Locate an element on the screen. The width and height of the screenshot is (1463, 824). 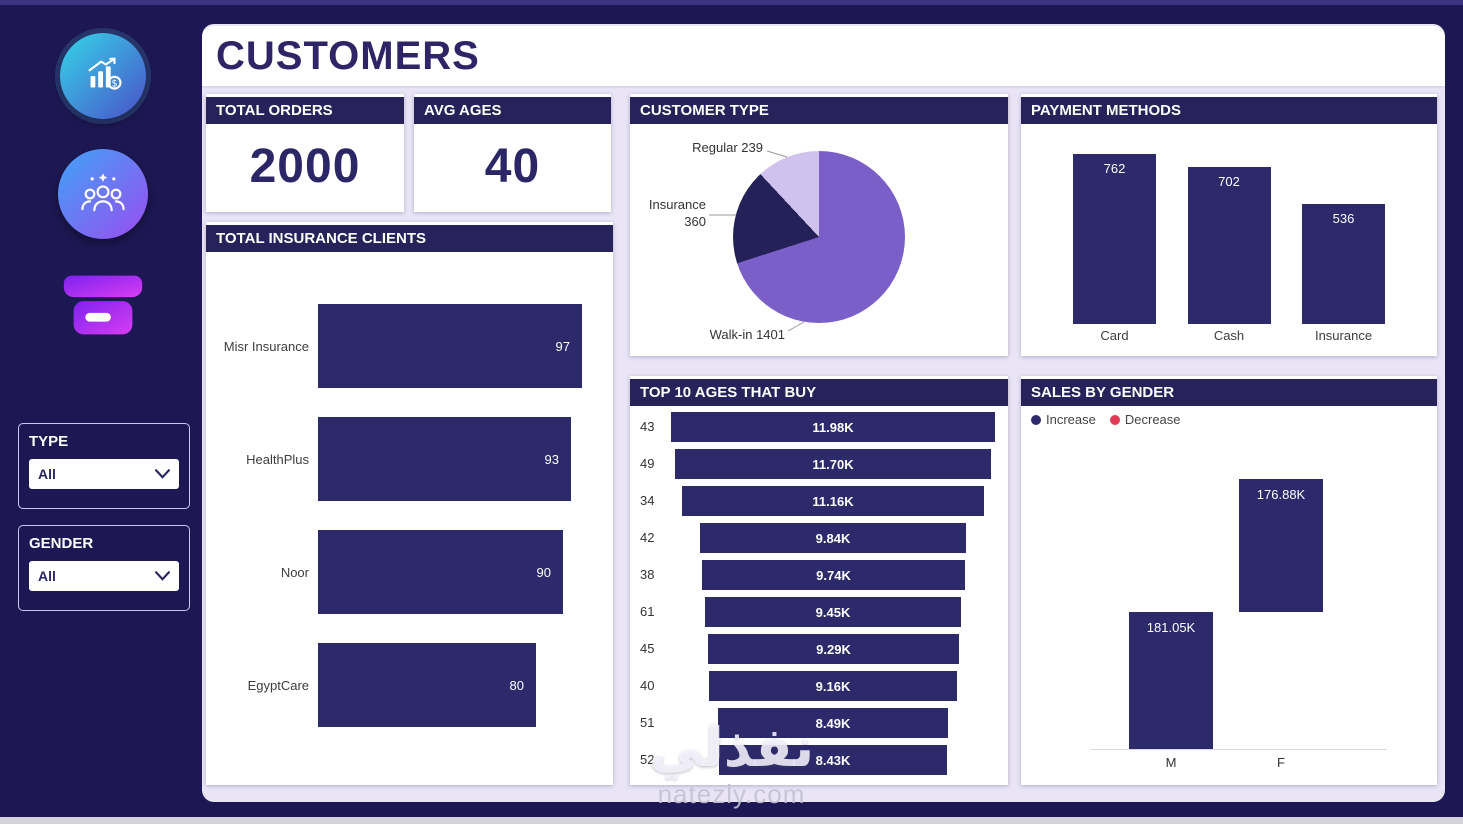
page-title: CUSTOMERS is located at coordinates (348, 55).